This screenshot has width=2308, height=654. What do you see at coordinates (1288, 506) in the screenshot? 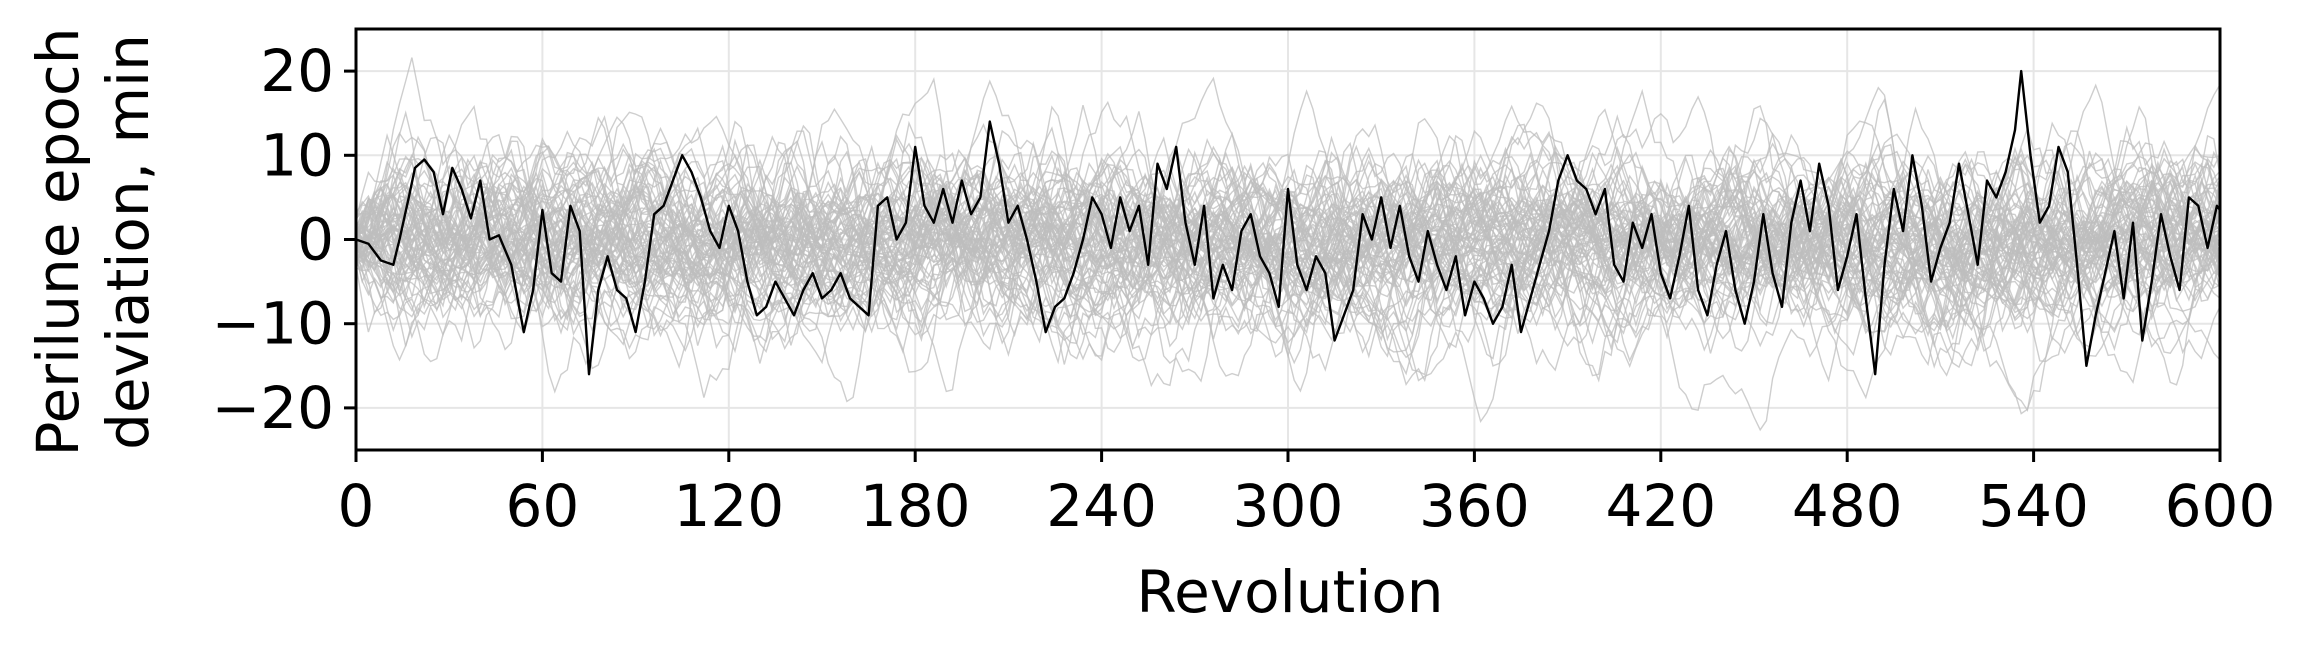
I see `x-tick-label: 300` at bounding box center [1288, 506].